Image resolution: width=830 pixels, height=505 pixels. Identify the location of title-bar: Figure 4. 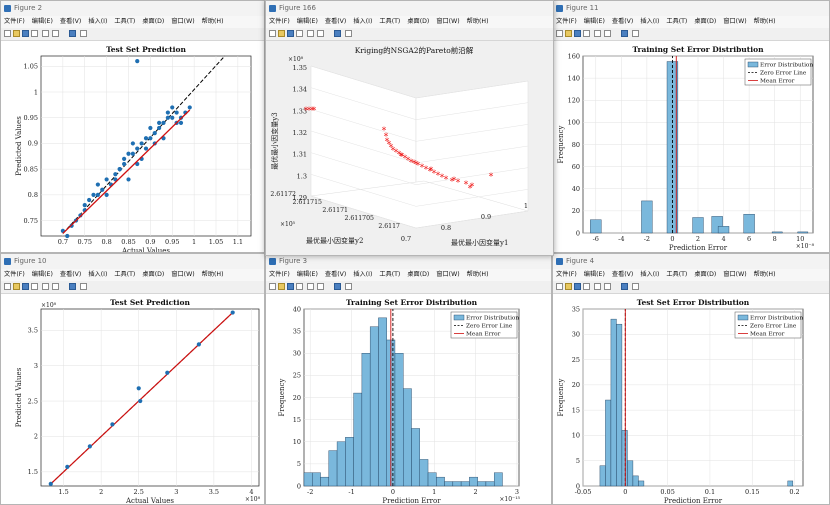
(691, 261).